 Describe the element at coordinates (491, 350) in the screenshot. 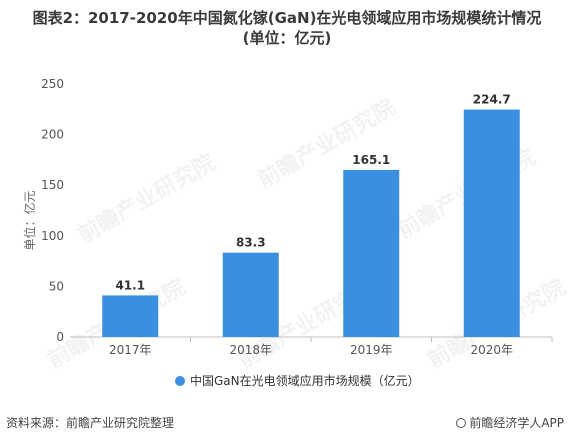

I see `x-tick-label: 2020年` at that location.